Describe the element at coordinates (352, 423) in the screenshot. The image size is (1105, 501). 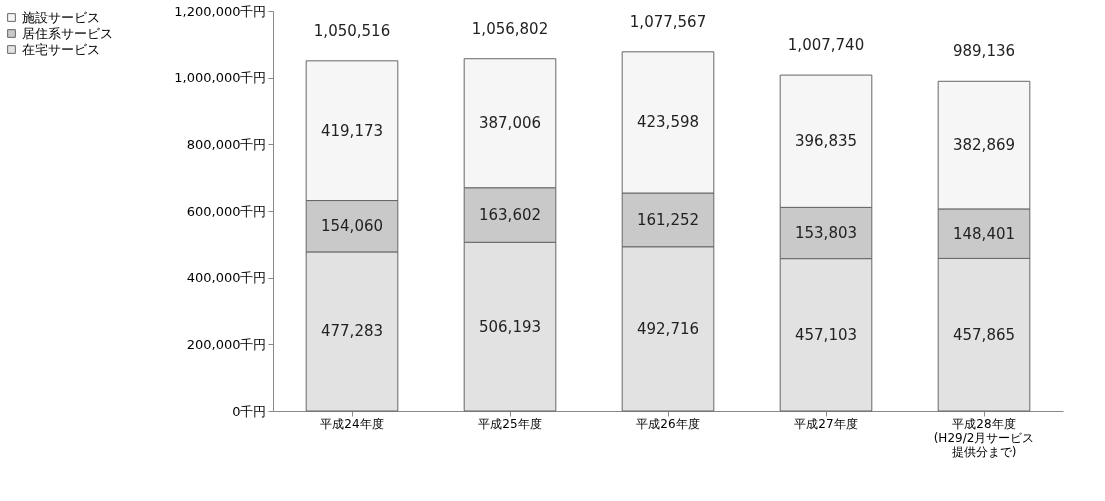
I see `x-tick-label: 平成24年度` at that location.